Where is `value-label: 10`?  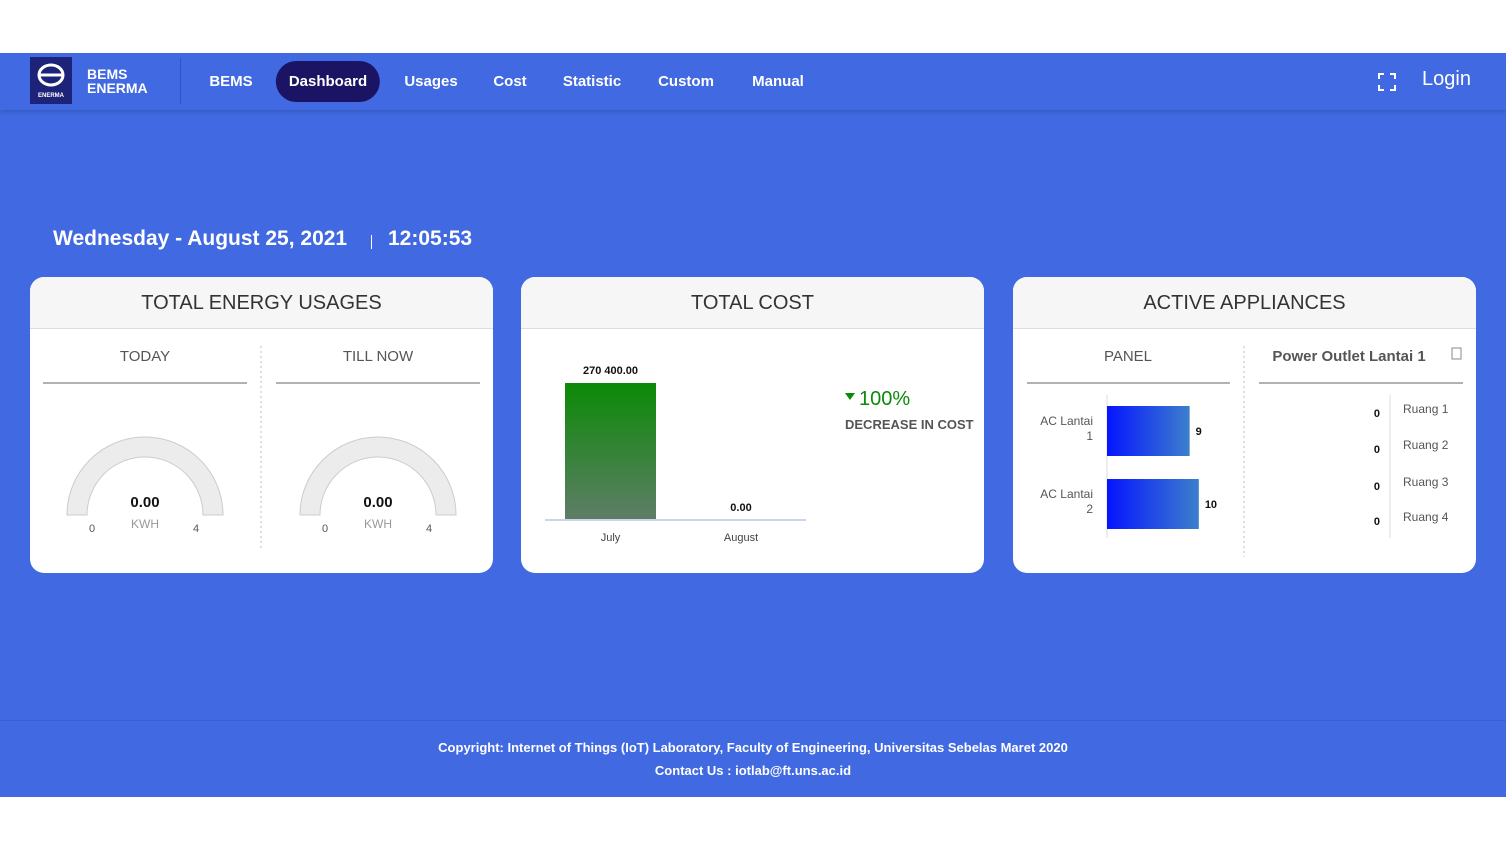
value-label: 10 is located at coordinates (1211, 505).